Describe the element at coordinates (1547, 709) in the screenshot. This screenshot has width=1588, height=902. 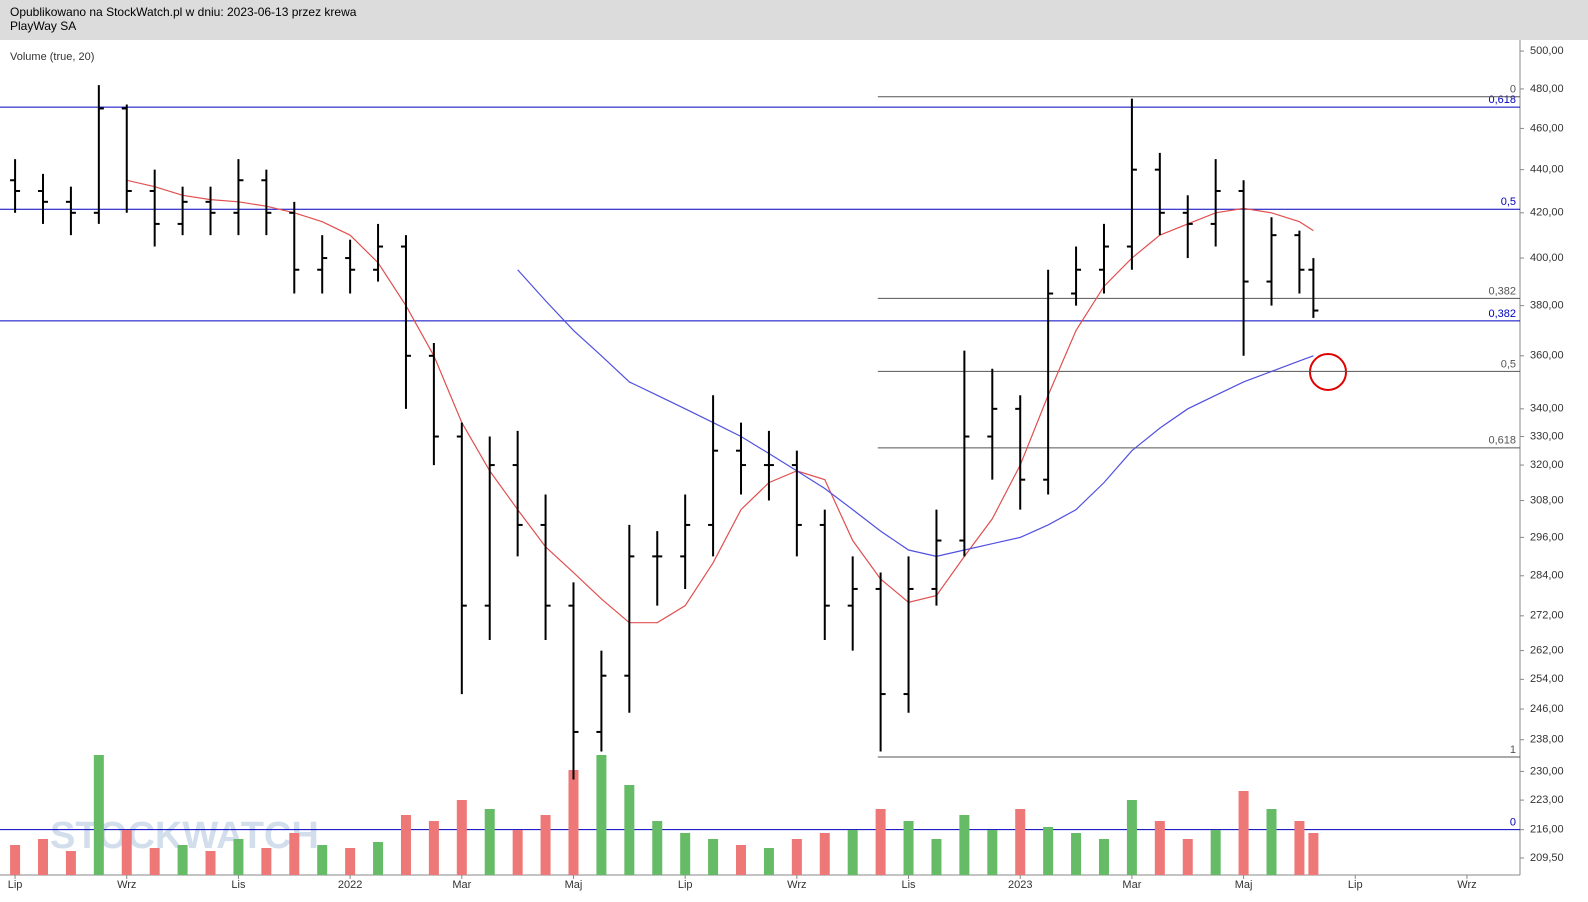
I see `y-tick-label: 246,00` at that location.